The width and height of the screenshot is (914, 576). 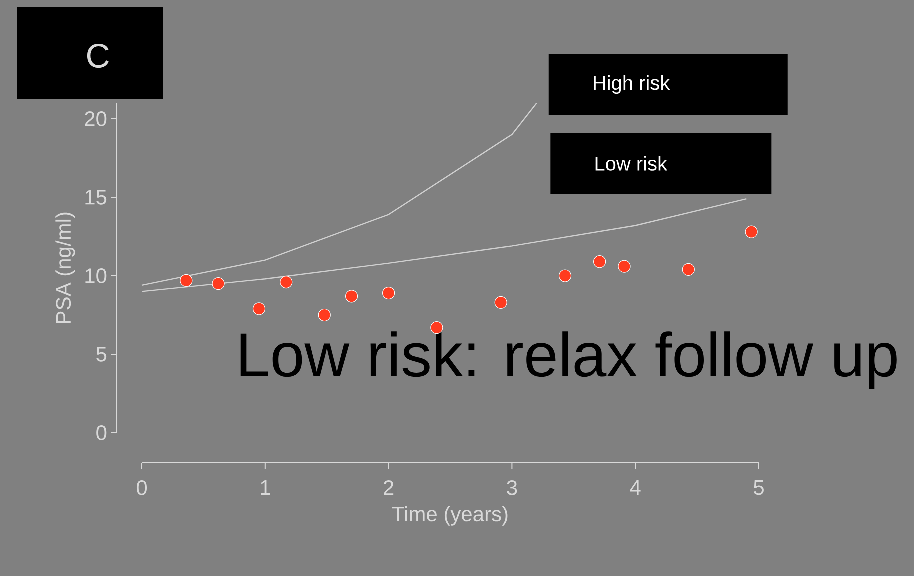 What do you see at coordinates (632, 84) in the screenshot?
I see `text: High risk` at bounding box center [632, 84].